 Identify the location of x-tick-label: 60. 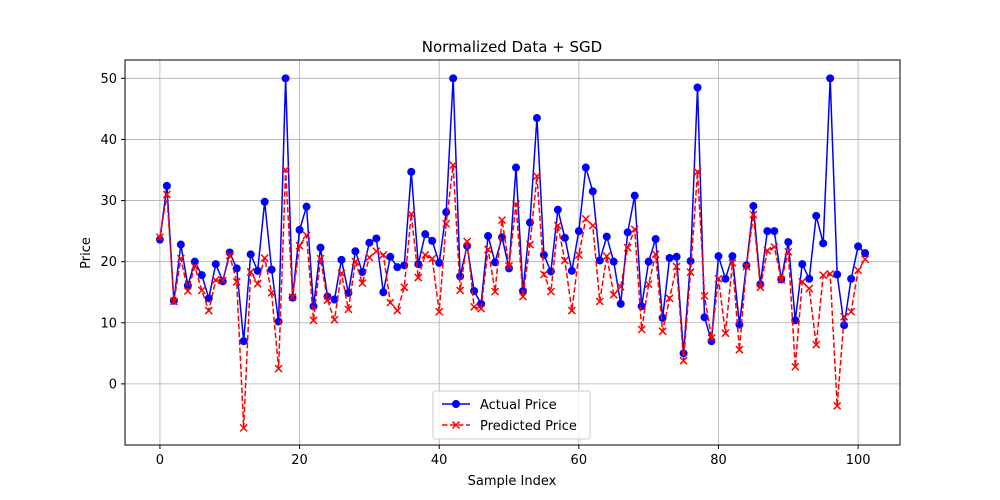
(579, 460).